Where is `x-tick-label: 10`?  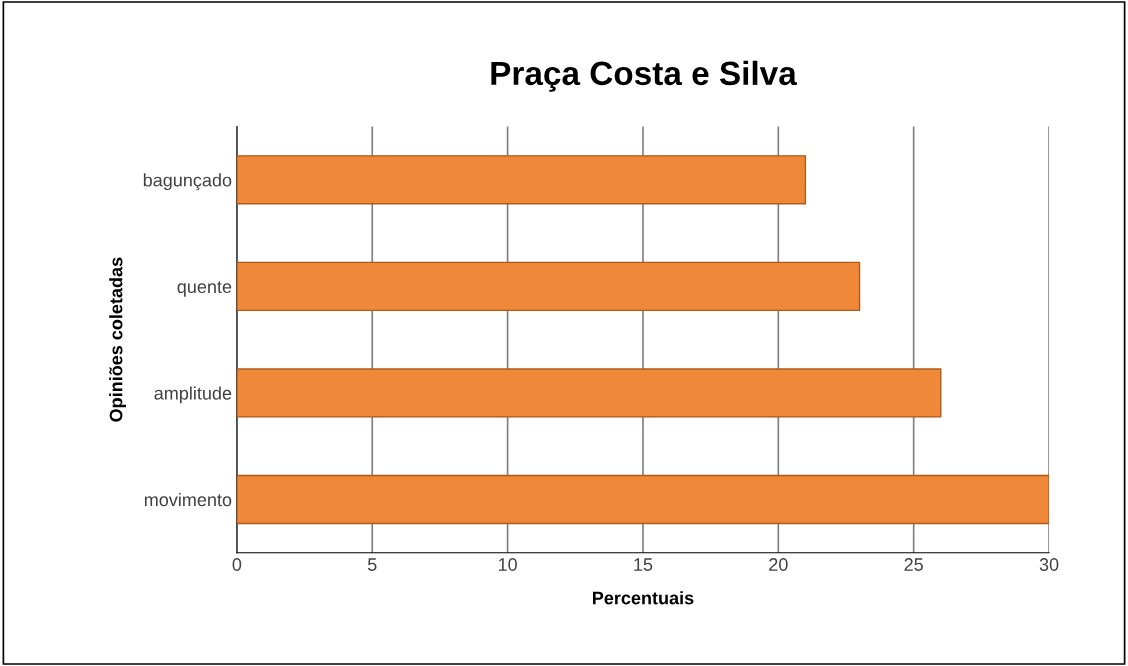 x-tick-label: 10 is located at coordinates (507, 564).